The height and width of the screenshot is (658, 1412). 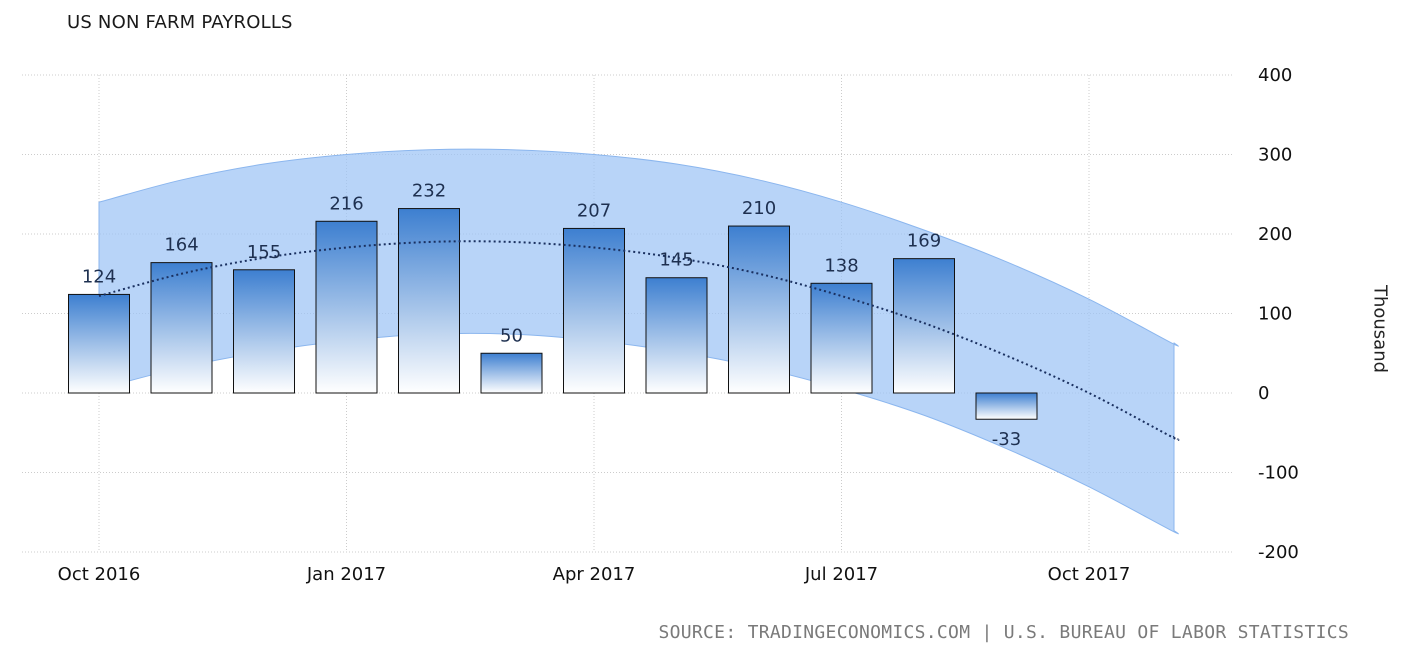 What do you see at coordinates (1275, 234) in the screenshot?
I see `y-tick-label: 200` at bounding box center [1275, 234].